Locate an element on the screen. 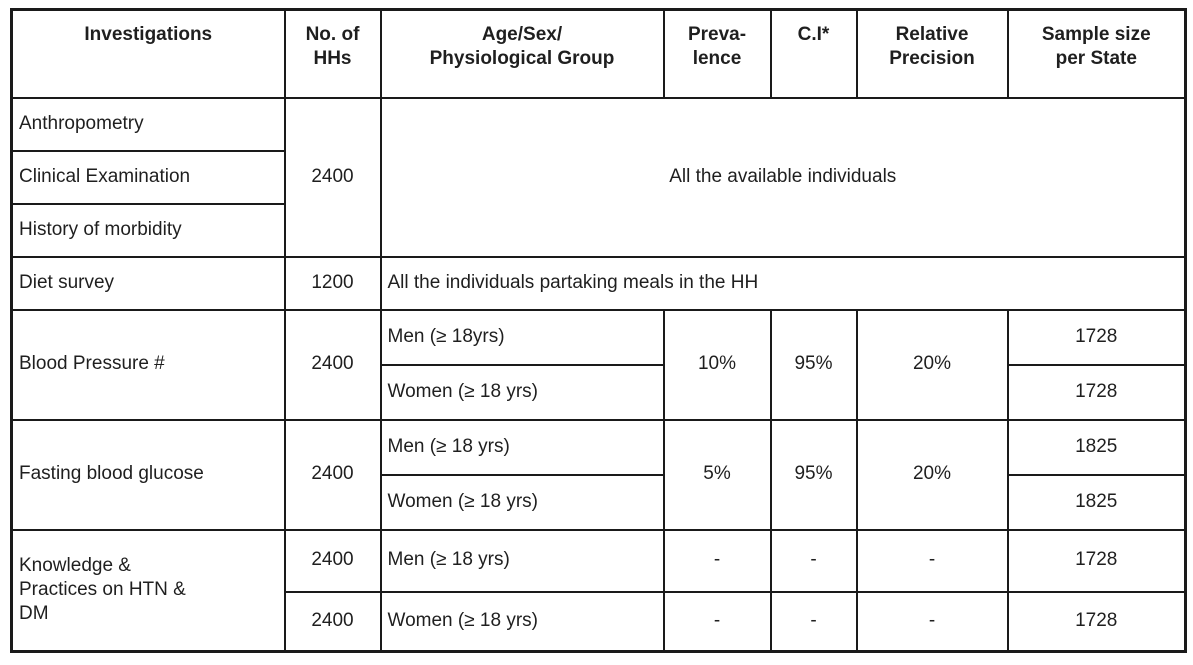 This screenshot has height=665, width=1193. cell-fbg-ci: 95% is located at coordinates (813, 474).